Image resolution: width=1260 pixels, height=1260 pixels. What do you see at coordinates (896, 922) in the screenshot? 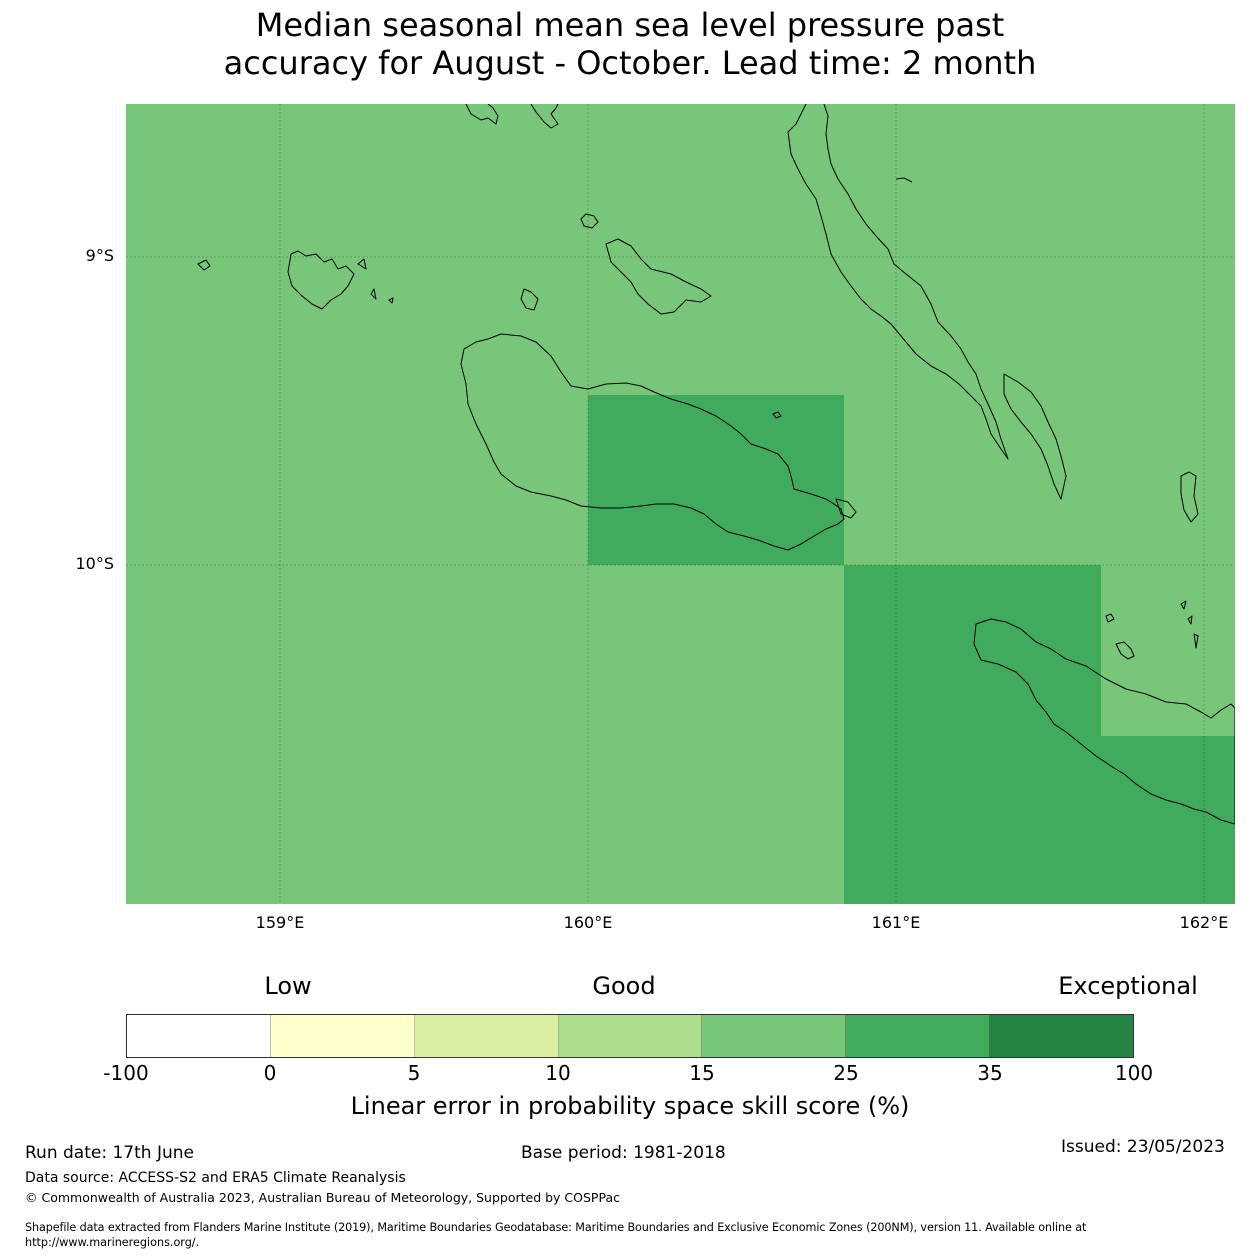
I see `lon-label-161e: 161°E` at bounding box center [896, 922].